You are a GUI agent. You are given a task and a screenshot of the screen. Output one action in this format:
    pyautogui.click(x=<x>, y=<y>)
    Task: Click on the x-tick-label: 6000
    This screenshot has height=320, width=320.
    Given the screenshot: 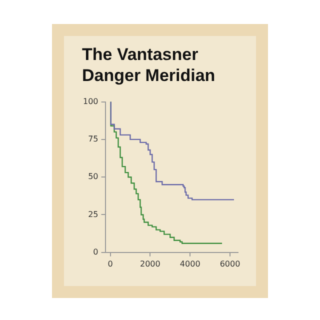 What is the action you would take?
    pyautogui.click(x=230, y=263)
    